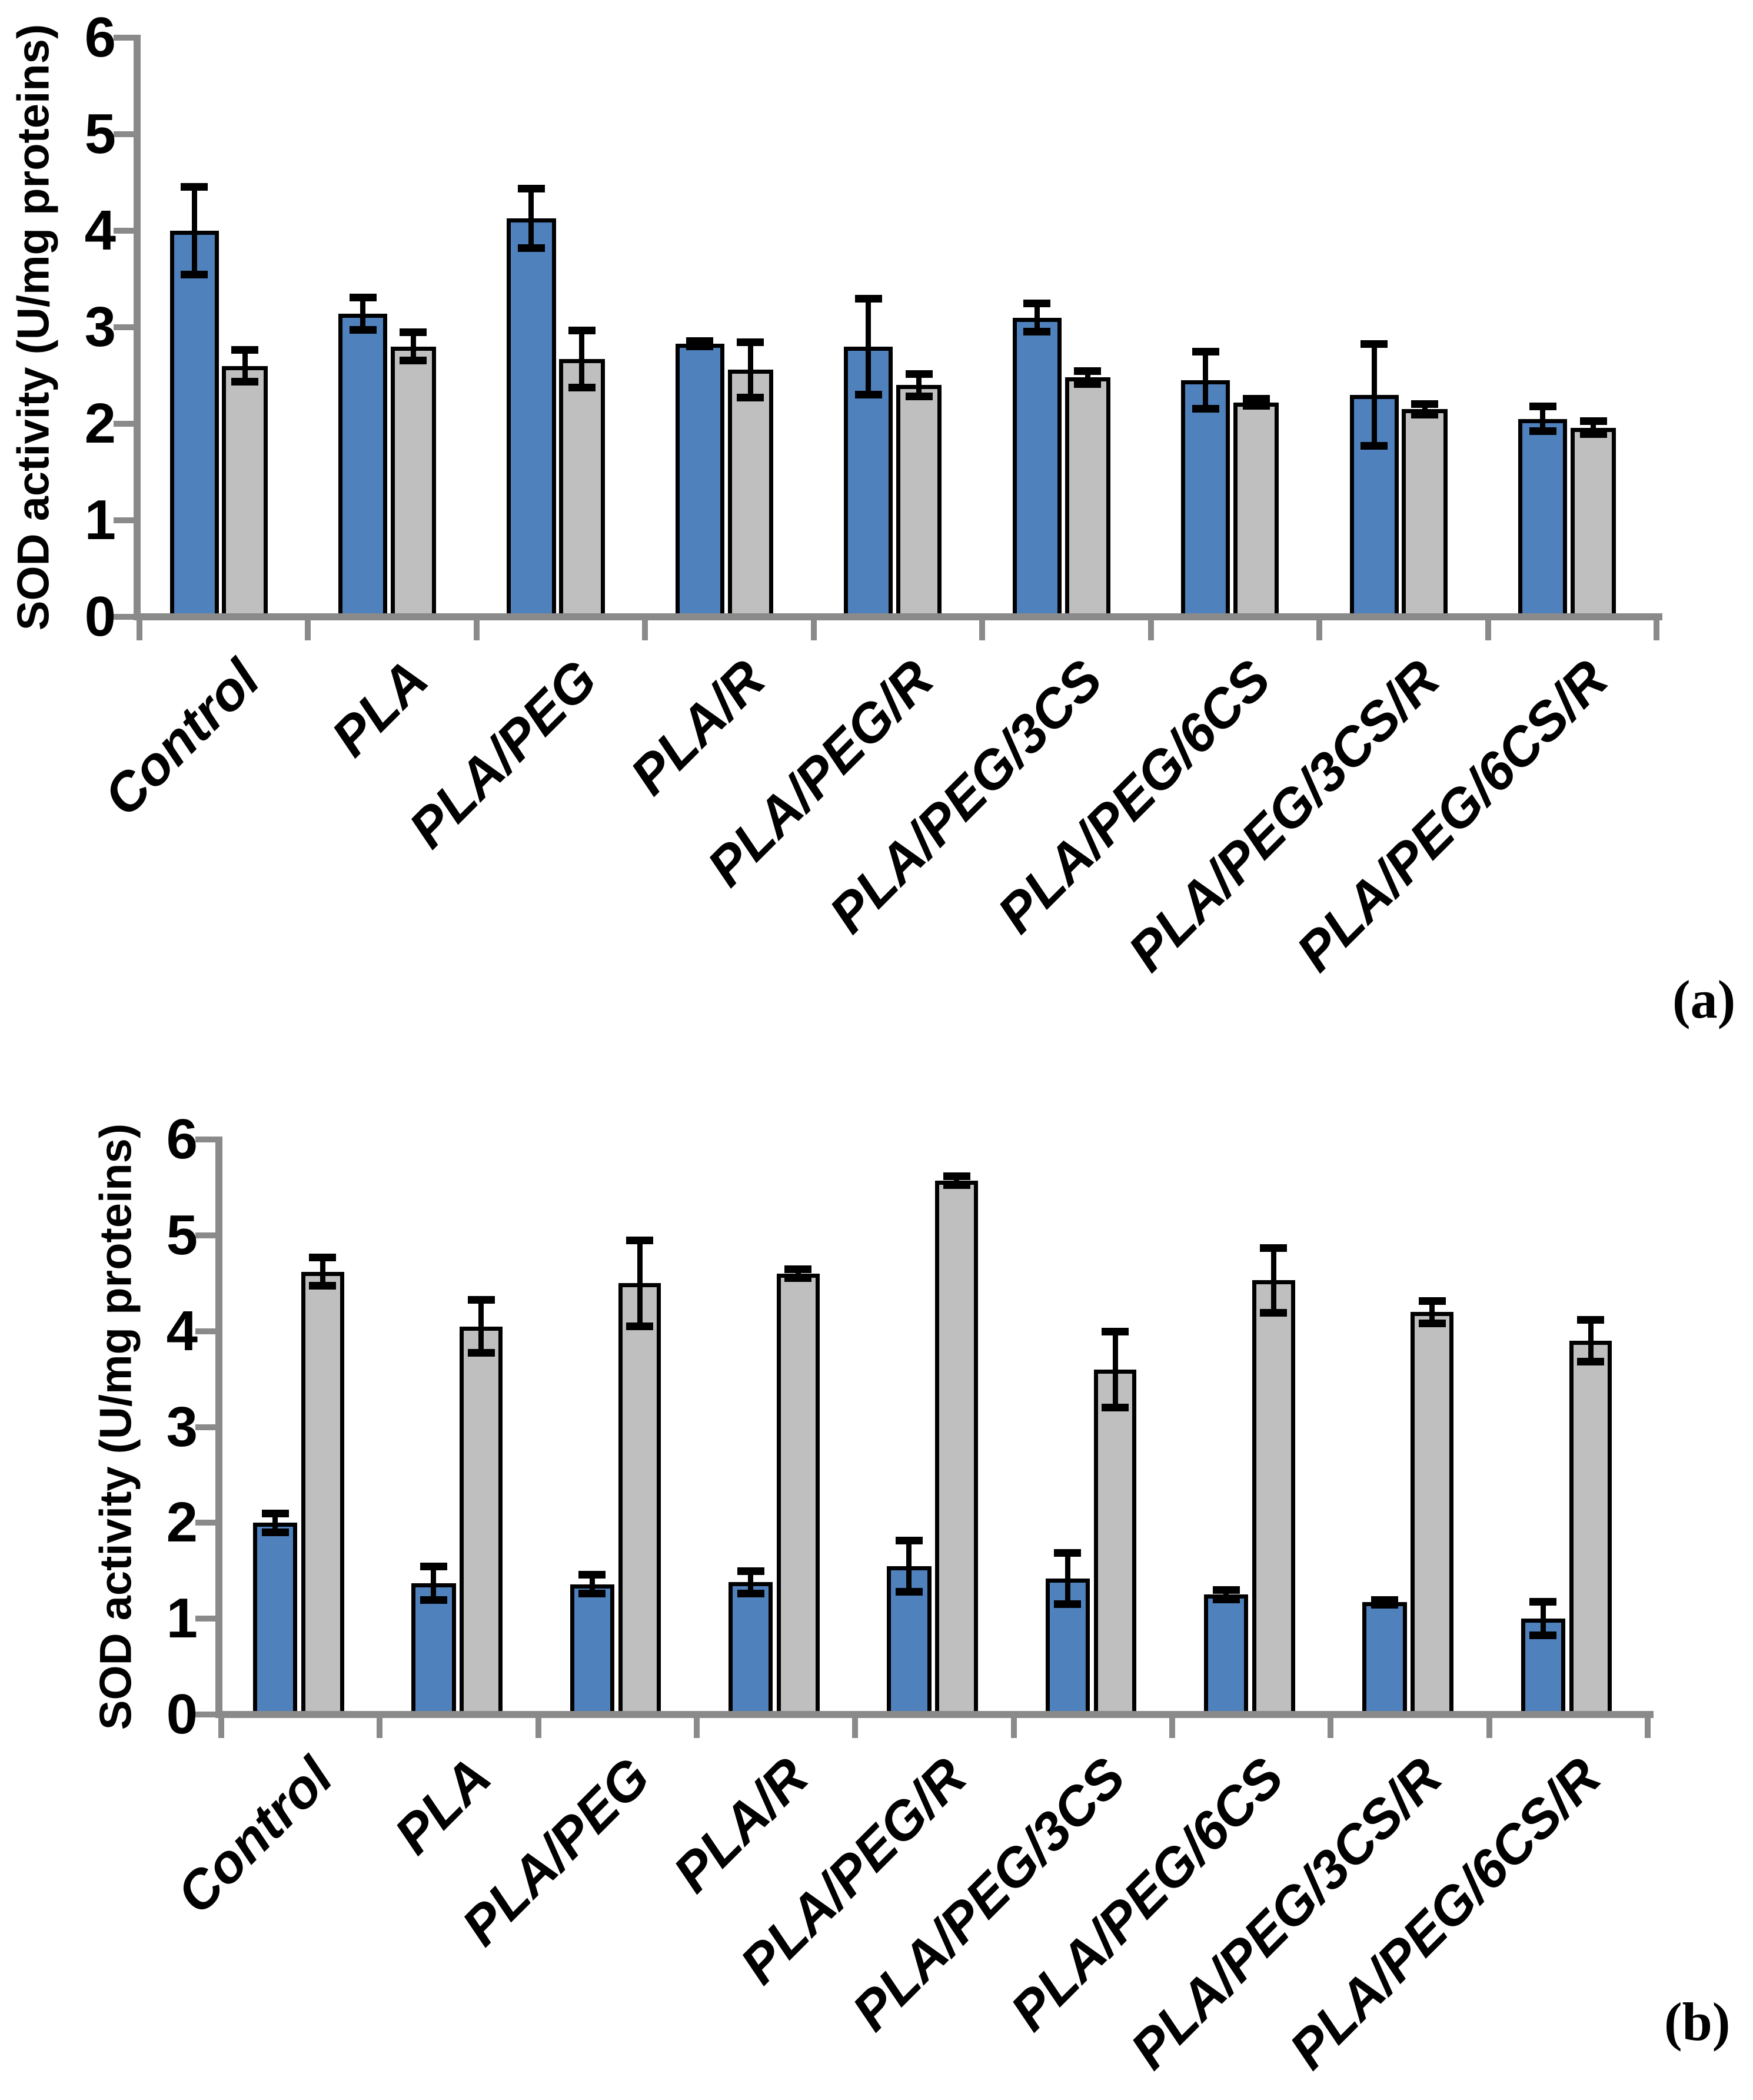 This screenshot has width=1753, height=2100. What do you see at coordinates (1067, 1648) in the screenshot?
I see `bar-blue-PLA/PEG/3CS` at bounding box center [1067, 1648].